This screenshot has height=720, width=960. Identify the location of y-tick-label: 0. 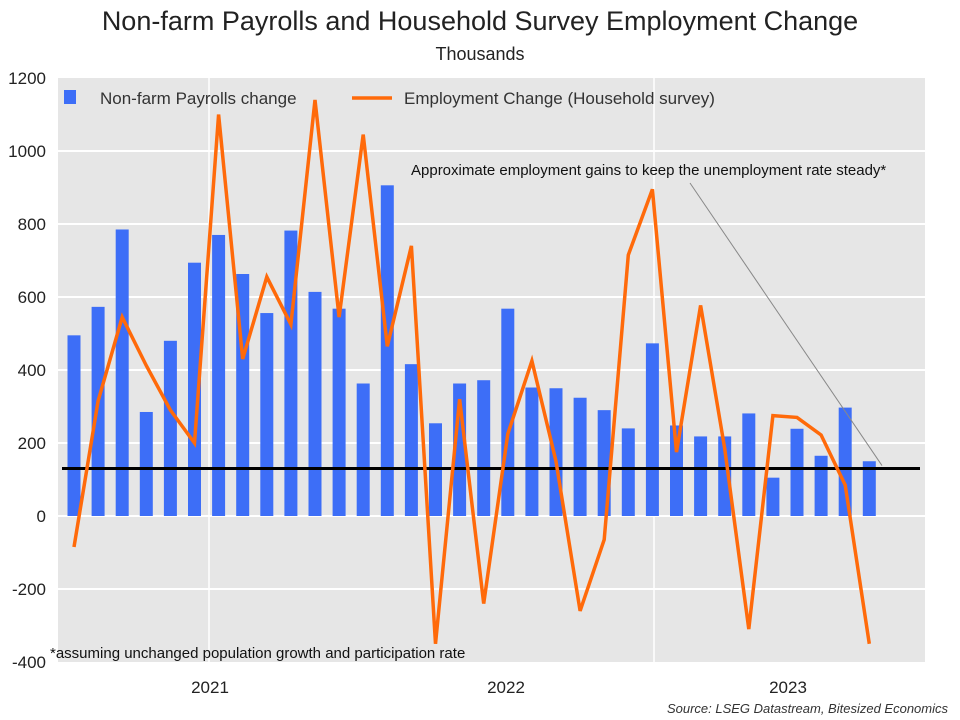
(41, 516).